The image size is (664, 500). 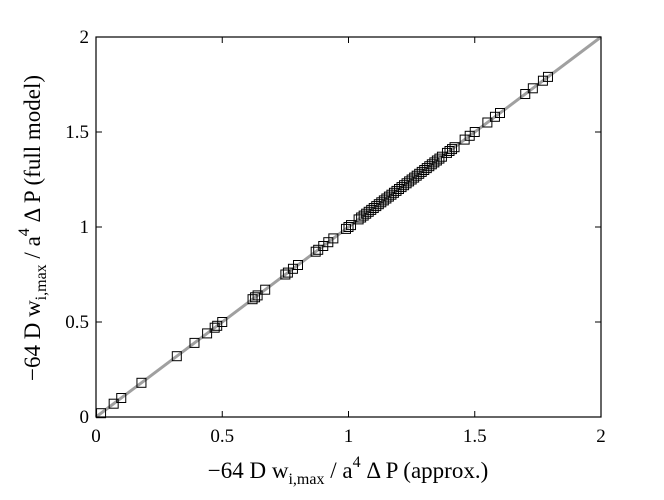 I want to click on x-axis-label-sup: 4, so click(x=357, y=462).